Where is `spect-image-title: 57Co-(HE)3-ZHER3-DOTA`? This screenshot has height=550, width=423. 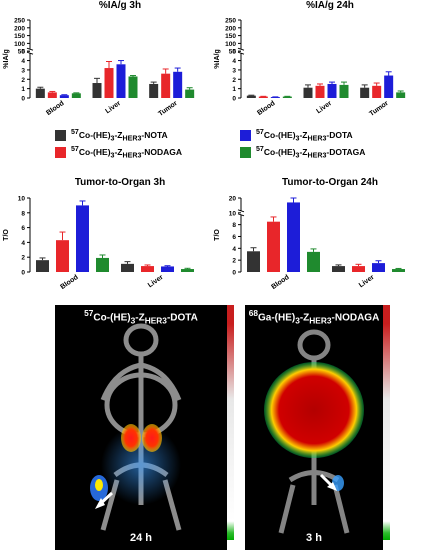
spect-image-title: 57Co-(HE)3-ZHER3-DOTA is located at coordinates (141, 317).